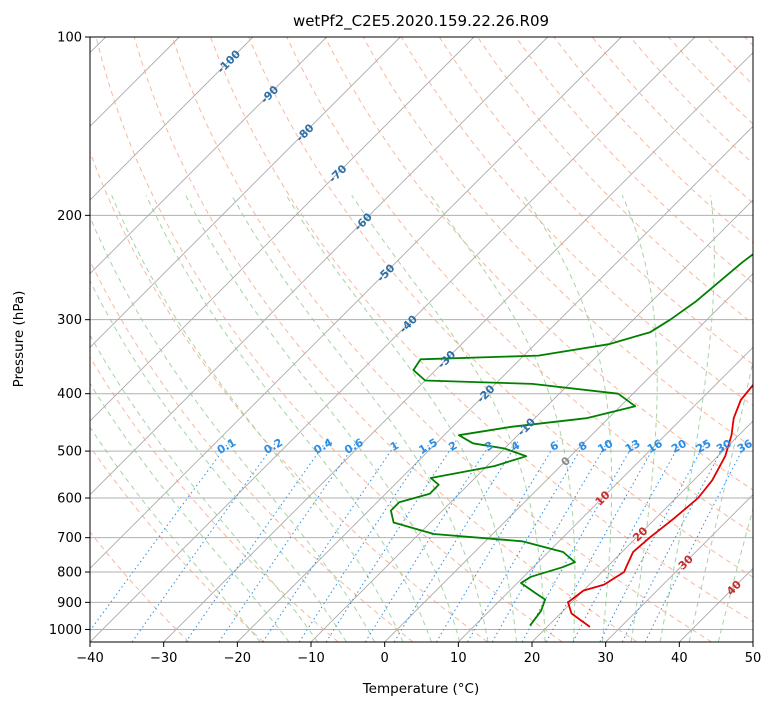 This screenshot has width=775, height=708. I want to click on x-tick-label: 30, so click(605, 658).